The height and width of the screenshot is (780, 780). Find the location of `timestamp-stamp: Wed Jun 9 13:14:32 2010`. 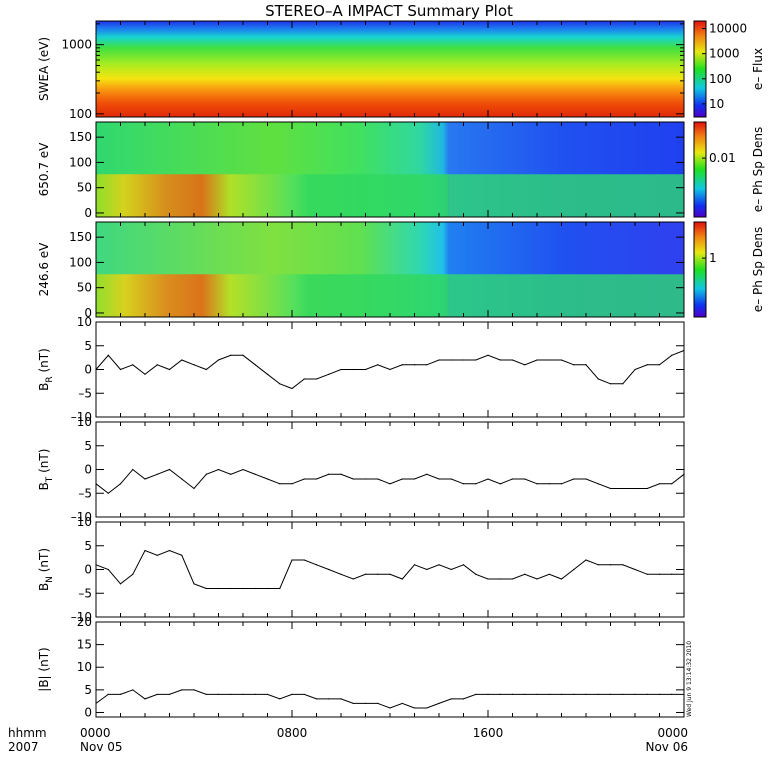

timestamp-stamp: Wed Jun 9 13:14:32 2010 is located at coordinates (689, 679).